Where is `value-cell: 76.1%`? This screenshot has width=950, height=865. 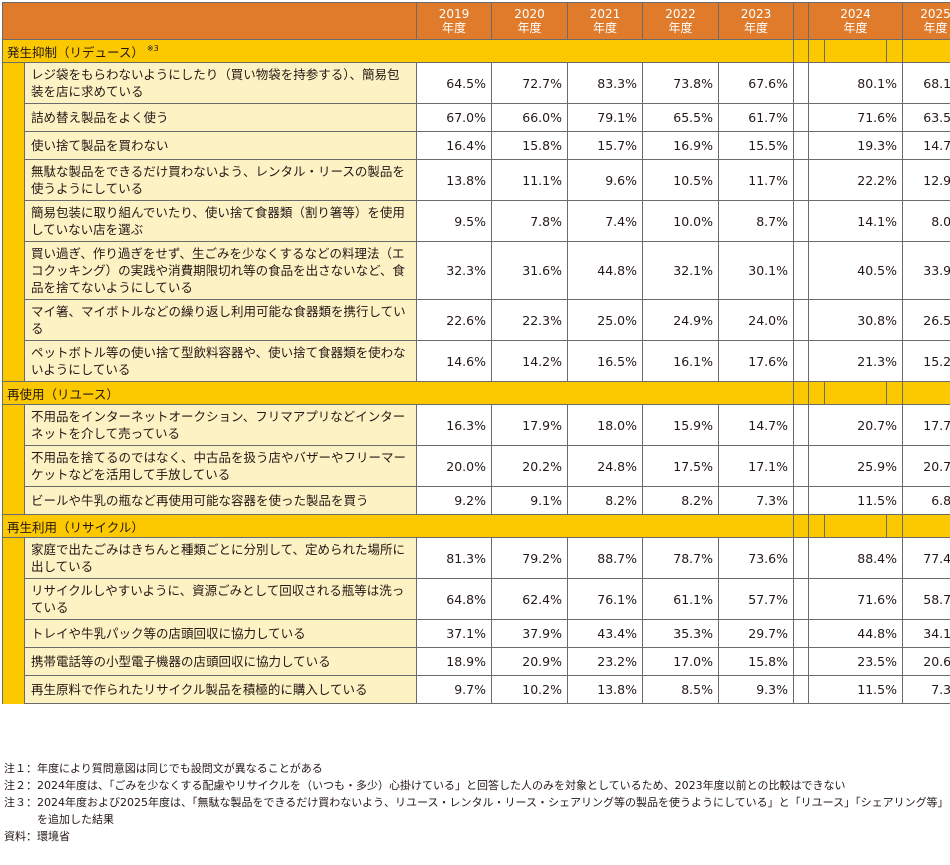
value-cell: 76.1% is located at coordinates (605, 599).